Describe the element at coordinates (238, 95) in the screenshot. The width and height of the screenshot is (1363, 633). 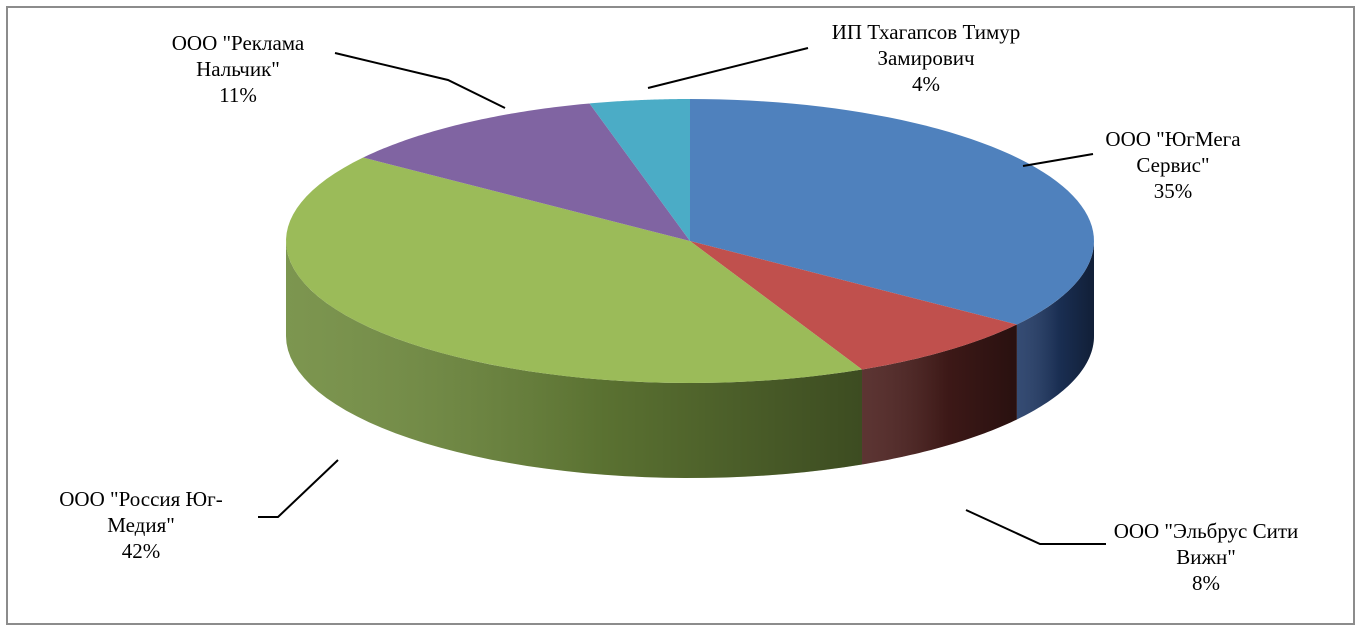
I see `data-label-percent-3: 11%` at that location.